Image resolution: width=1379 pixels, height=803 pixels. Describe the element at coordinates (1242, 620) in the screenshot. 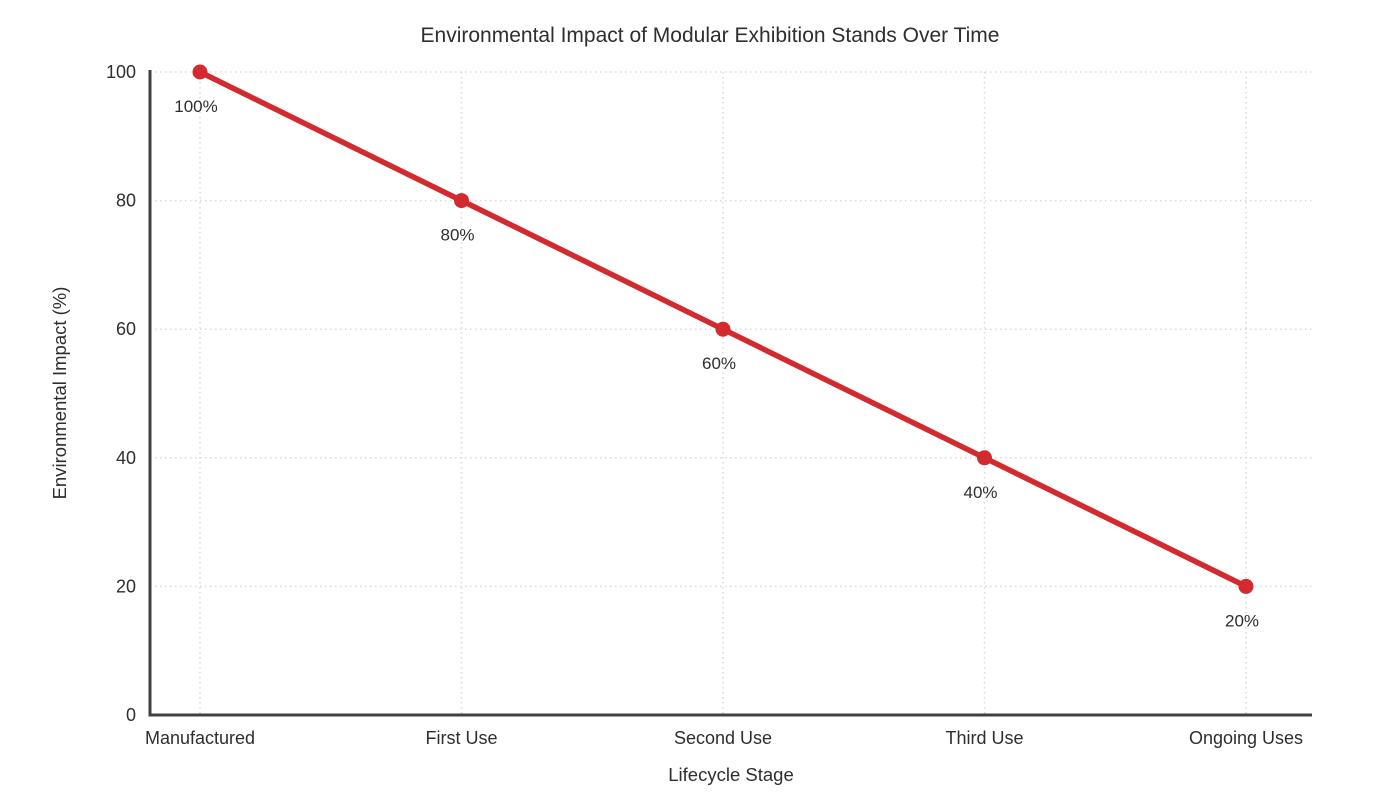

I see `data-point-label: 20%` at that location.